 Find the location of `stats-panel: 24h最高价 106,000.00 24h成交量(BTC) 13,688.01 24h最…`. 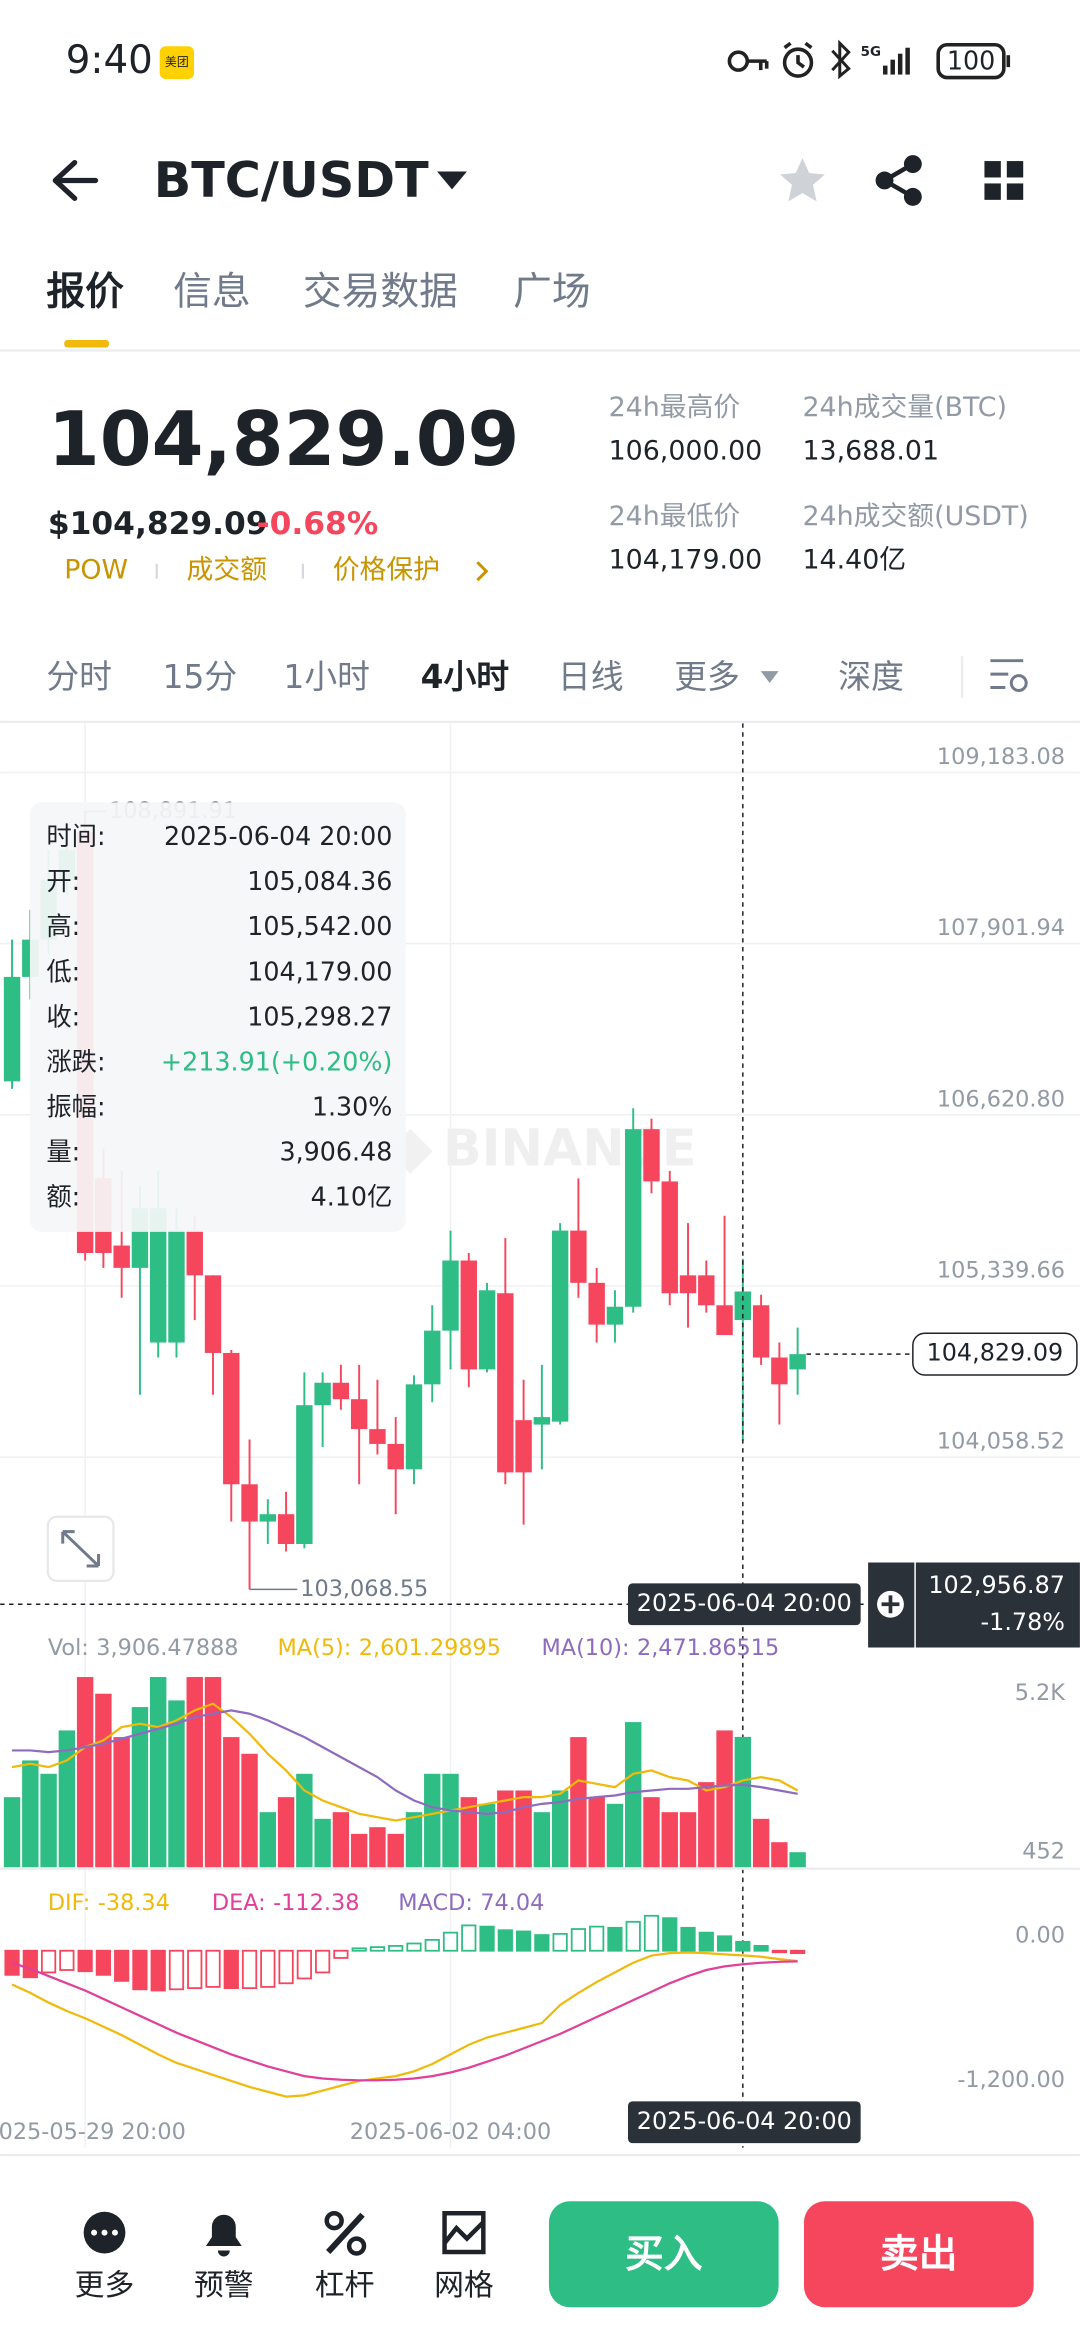

stats-panel: 24h最高价 106,000.00 24h成交量(BTC) 13,688.01 24h最… is located at coordinates (819, 483).